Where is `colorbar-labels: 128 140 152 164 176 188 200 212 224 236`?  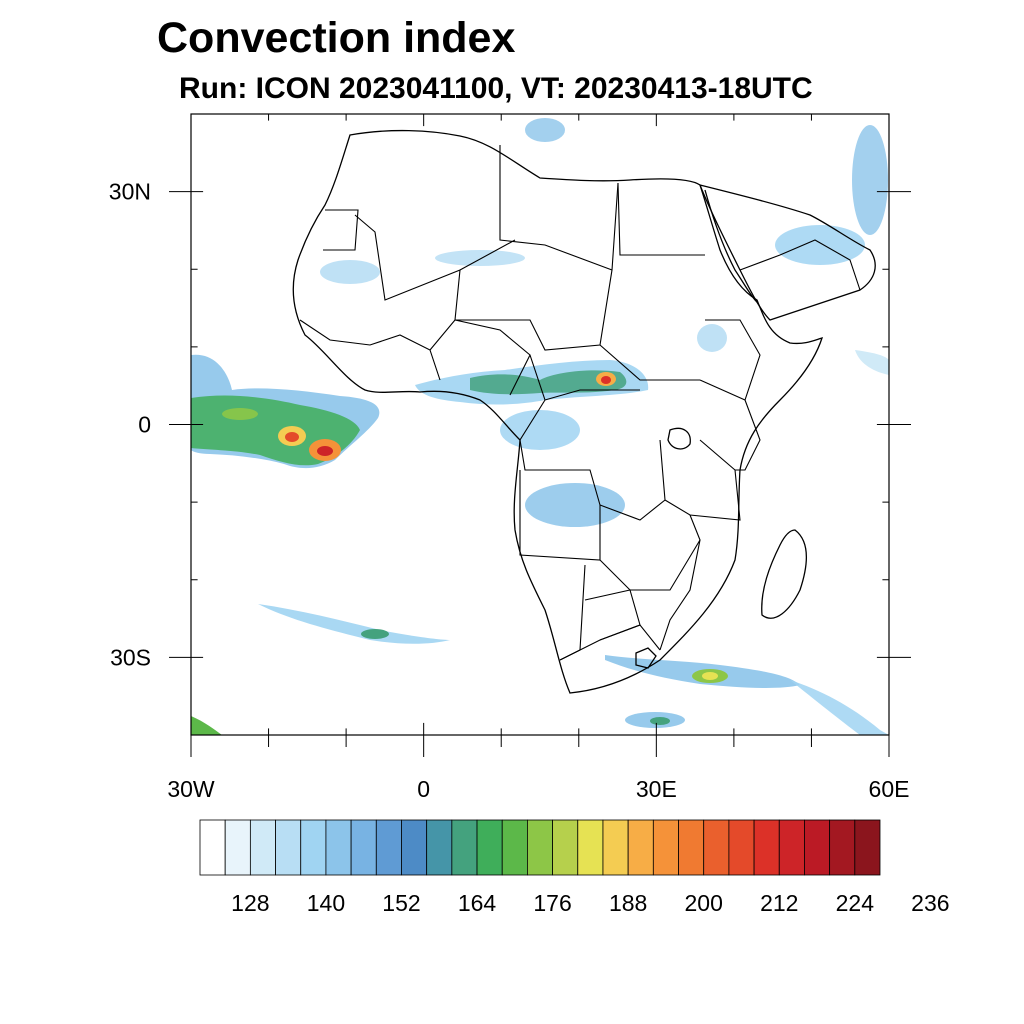 colorbar-labels: 128 140 152 164 176 188 200 212 224 236 is located at coordinates (590, 903).